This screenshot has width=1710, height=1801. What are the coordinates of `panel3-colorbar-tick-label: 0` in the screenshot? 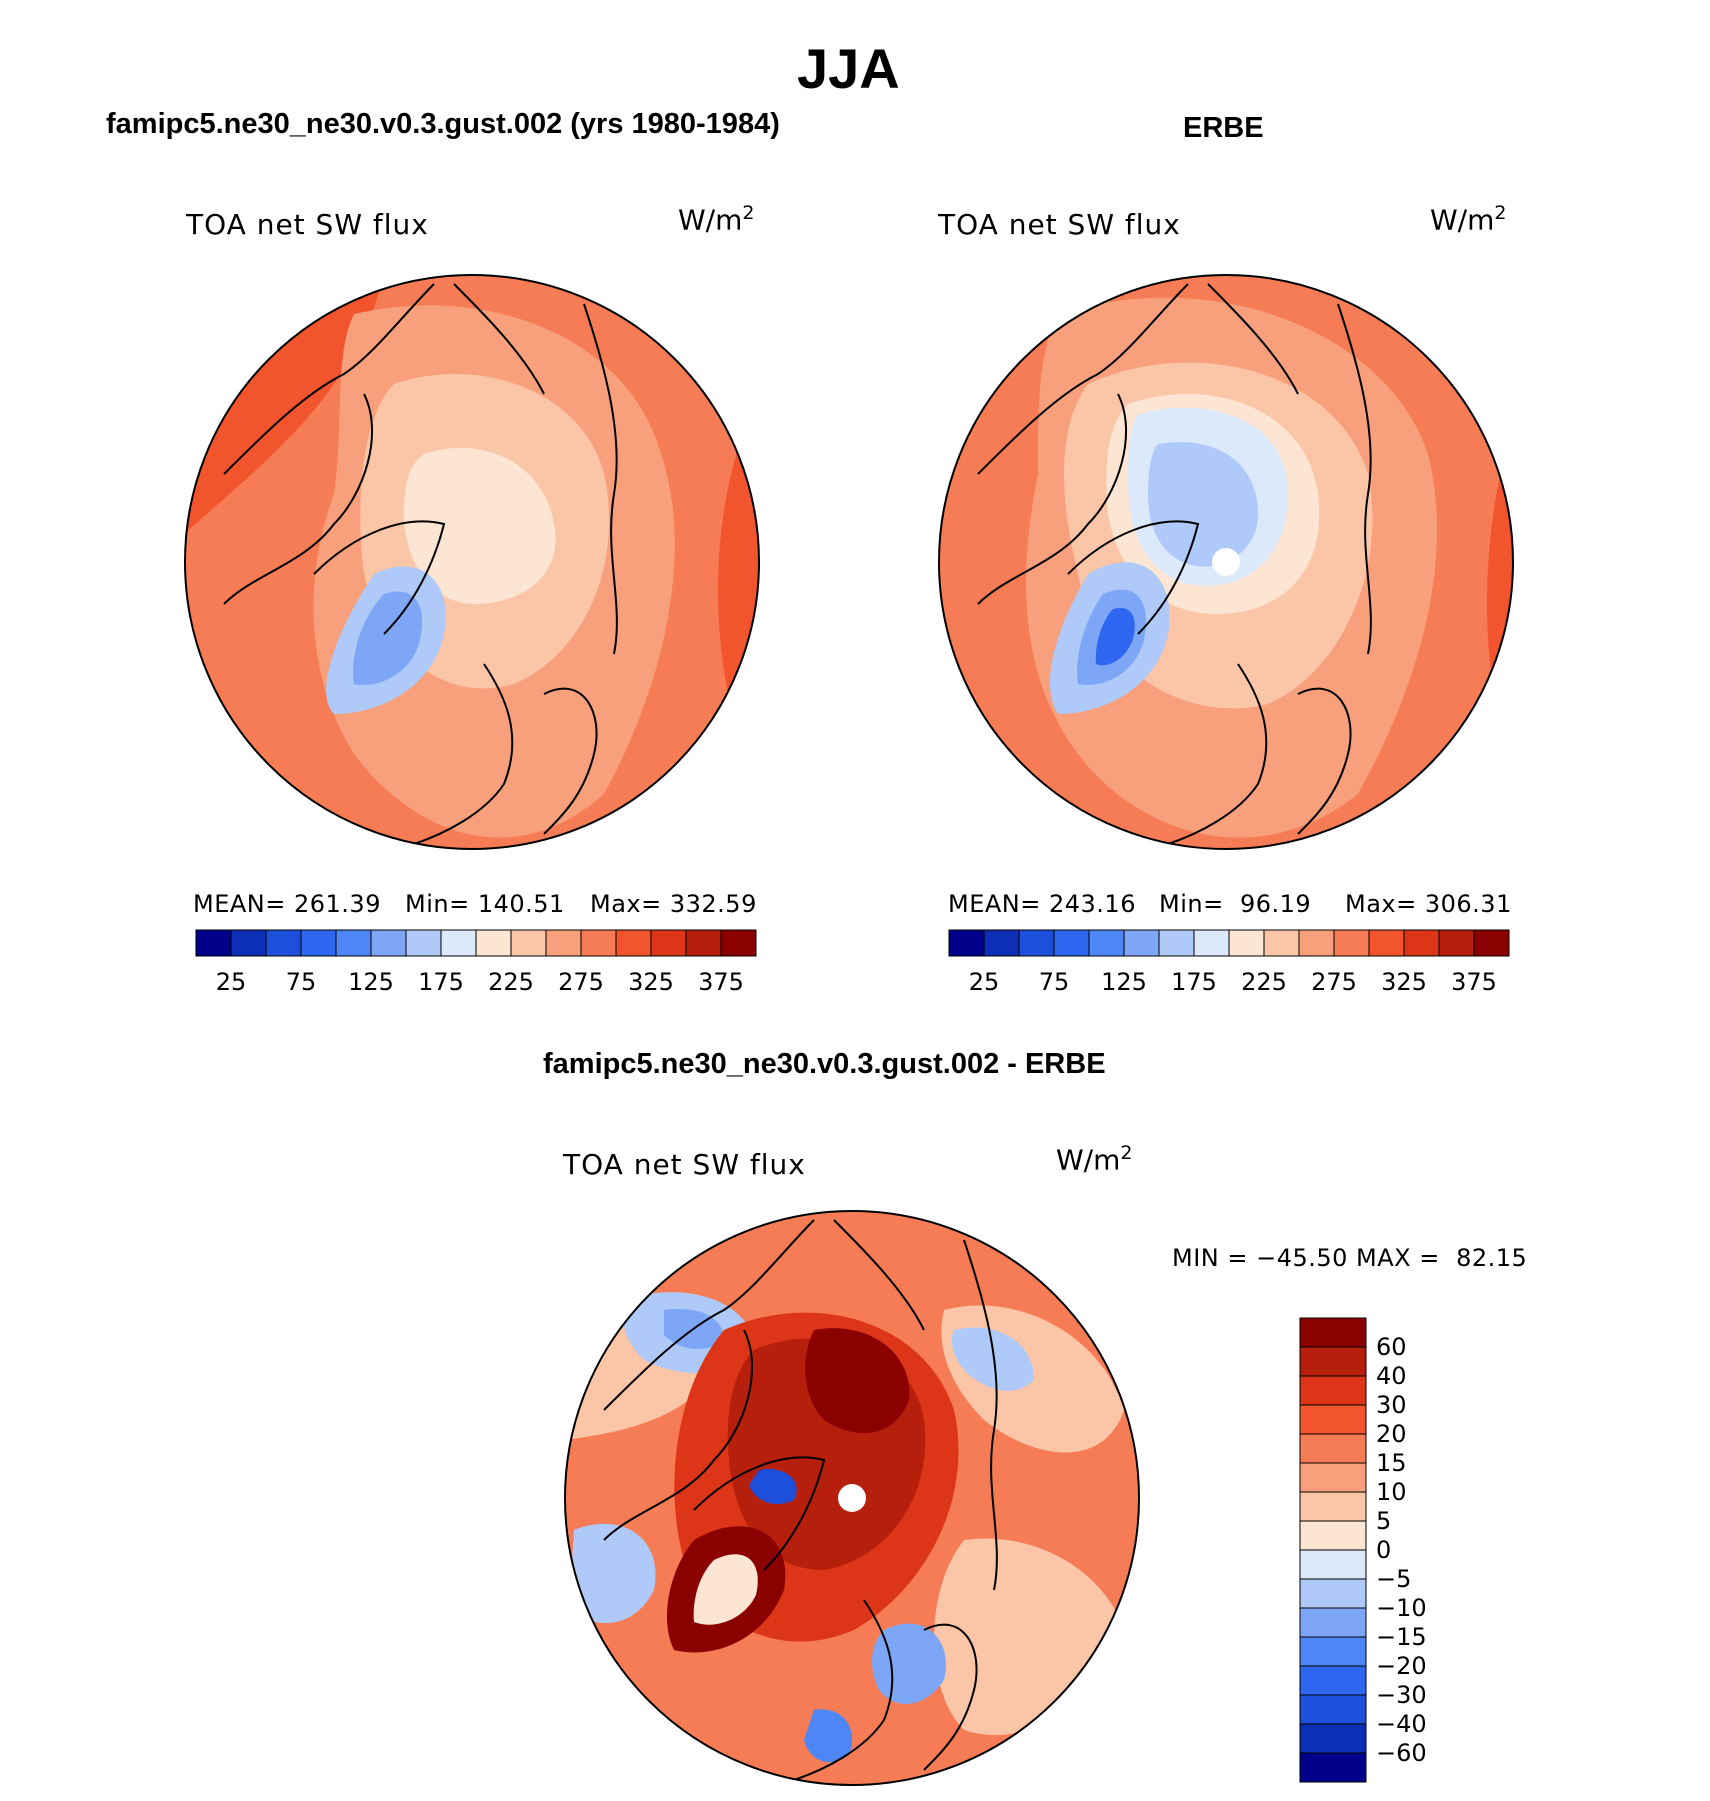 It's located at (1384, 1550).